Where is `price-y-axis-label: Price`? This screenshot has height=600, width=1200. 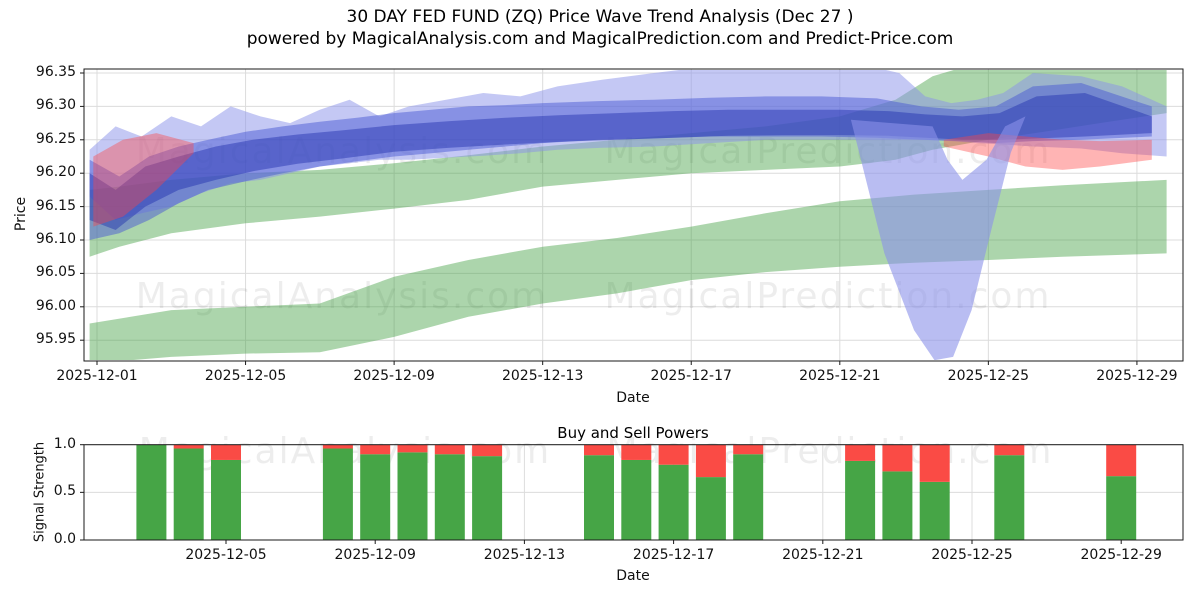
price-y-axis-label: Price is located at coordinates (21, 214).